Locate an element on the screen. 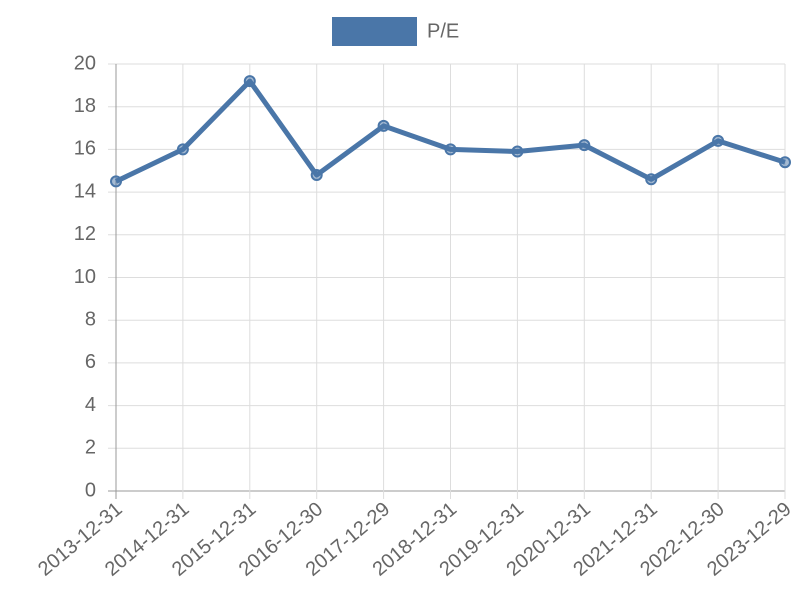 Image resolution: width=800 pixels, height=600 pixels. y-tick-label: 16 is located at coordinates (85, 149).